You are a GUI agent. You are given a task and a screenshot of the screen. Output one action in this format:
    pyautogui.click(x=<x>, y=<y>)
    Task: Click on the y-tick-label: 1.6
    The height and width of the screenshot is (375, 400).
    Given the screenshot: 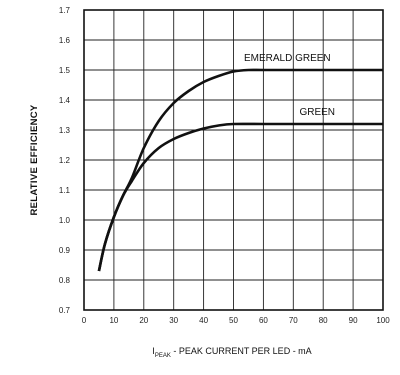 What is the action you would take?
    pyautogui.click(x=65, y=40)
    